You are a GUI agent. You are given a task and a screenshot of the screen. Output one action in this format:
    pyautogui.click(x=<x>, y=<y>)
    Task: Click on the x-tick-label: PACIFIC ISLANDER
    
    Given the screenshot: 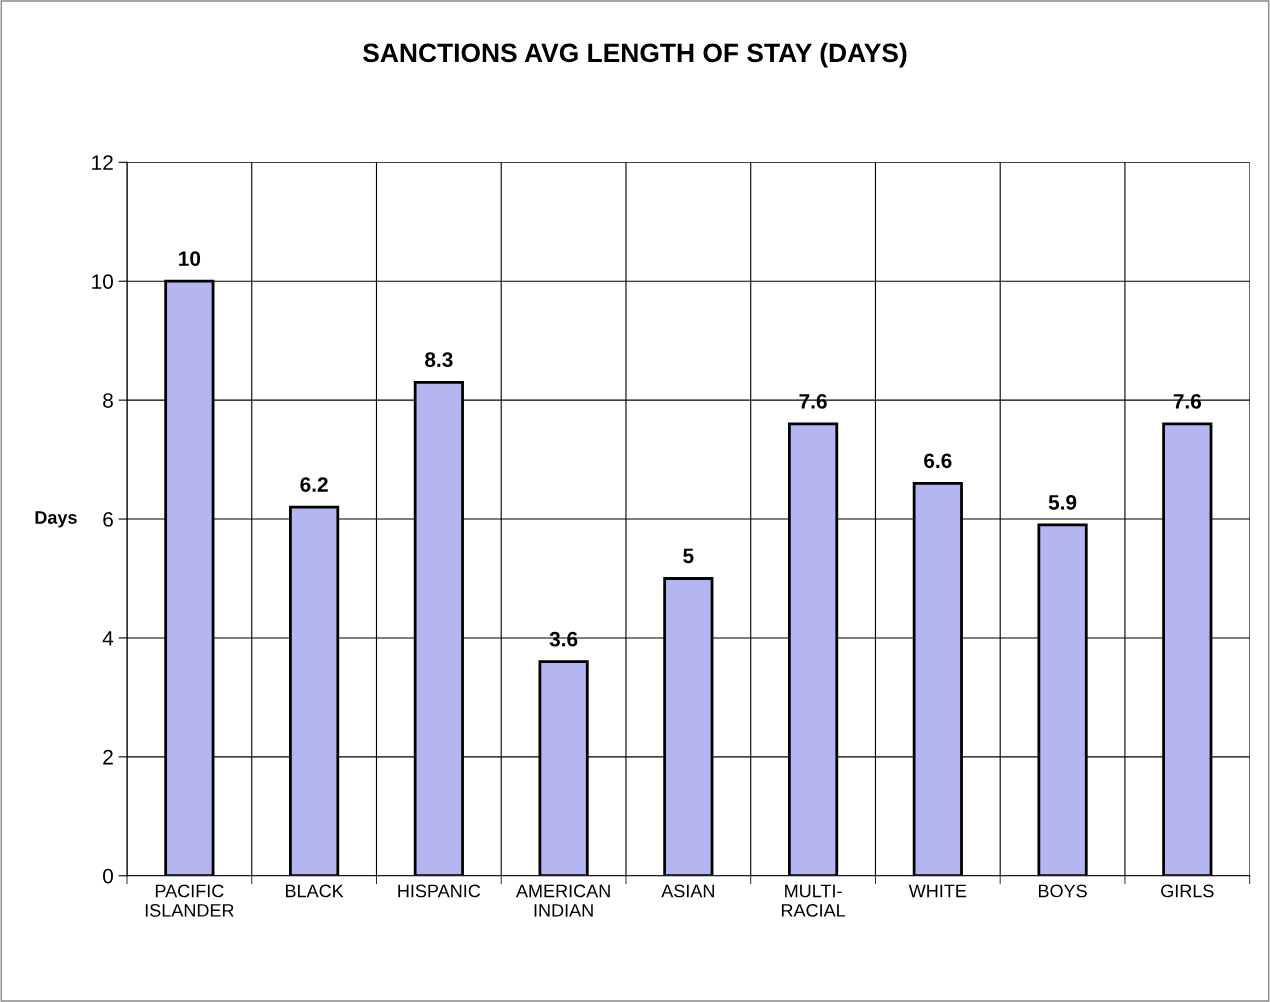 What is the action you would take?
    pyautogui.click(x=189, y=900)
    